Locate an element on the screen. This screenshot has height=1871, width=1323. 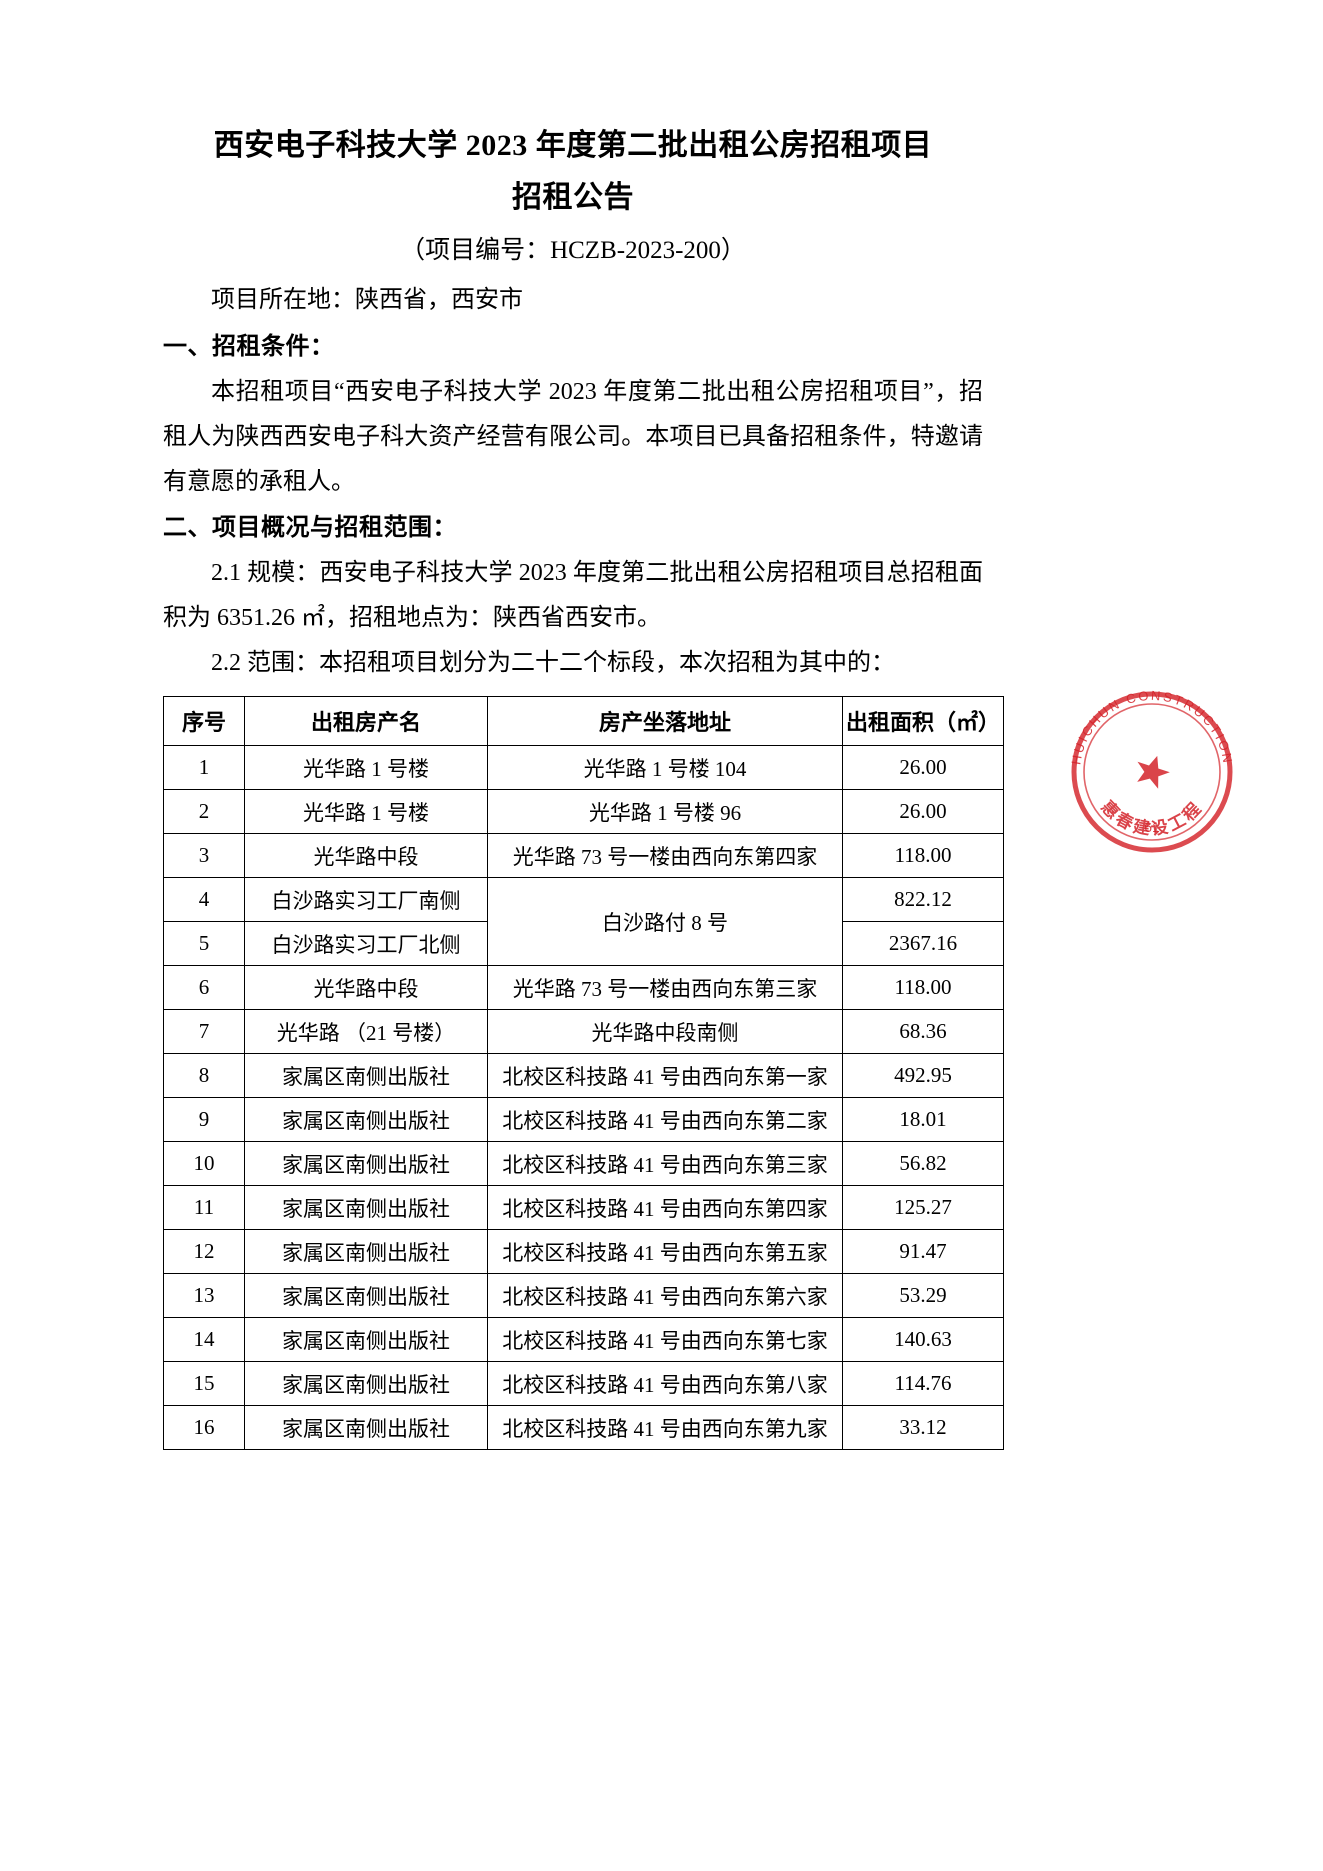
table-row: 1 光华路 1 号楼 光华路 1 号楼 104 26.00 is located at coordinates (583, 767).